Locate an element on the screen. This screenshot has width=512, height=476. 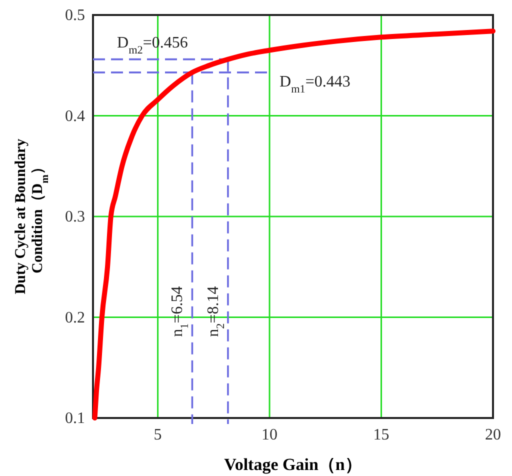
x-axis-title: Voltage Gain（n） is located at coordinates (293, 464).